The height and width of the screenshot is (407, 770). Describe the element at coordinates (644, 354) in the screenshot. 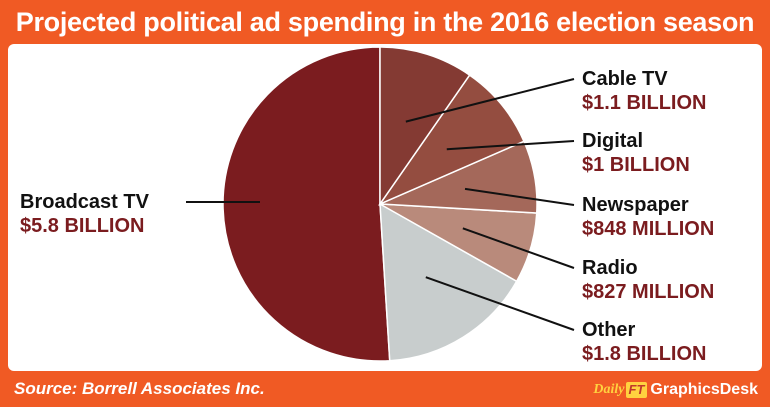

I see `slice-value-other: $1.8 BILLION` at that location.